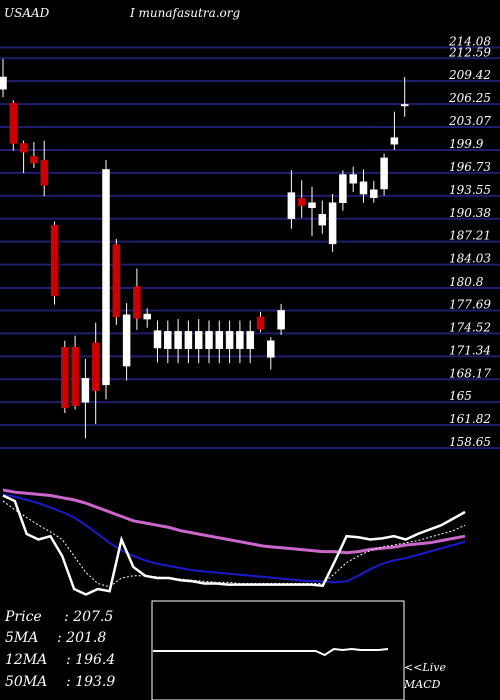 The image size is (500, 700). Describe the element at coordinates (470, 373) in the screenshot. I see `price-tick-label: 168.17` at that location.